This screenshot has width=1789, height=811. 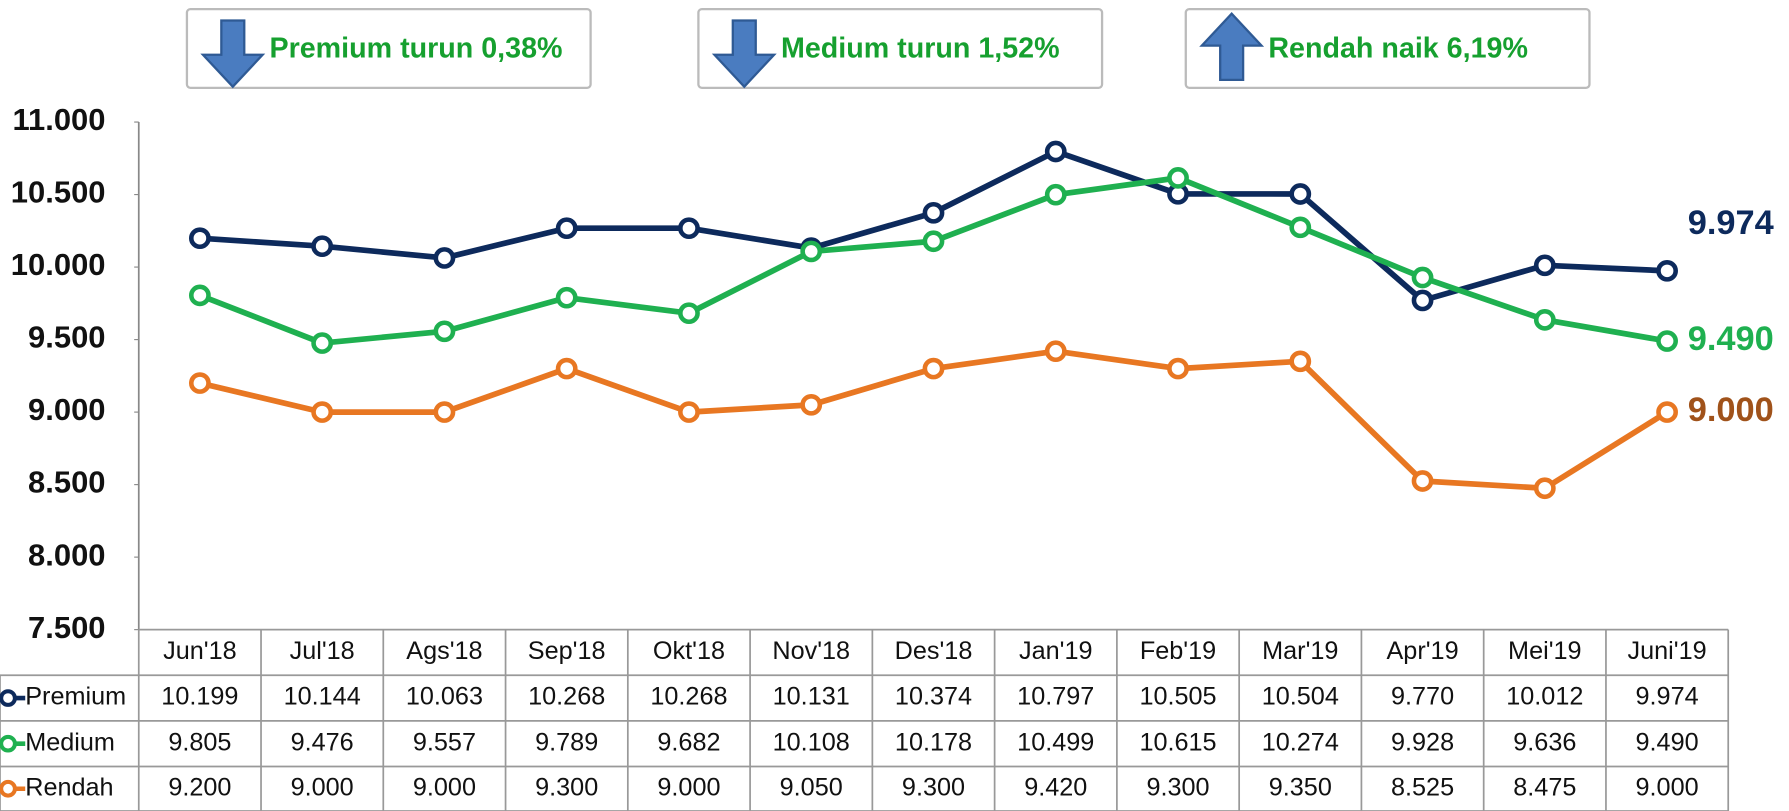 What do you see at coordinates (1177, 742) in the screenshot?
I see `table-cell: 10.615` at bounding box center [1177, 742].